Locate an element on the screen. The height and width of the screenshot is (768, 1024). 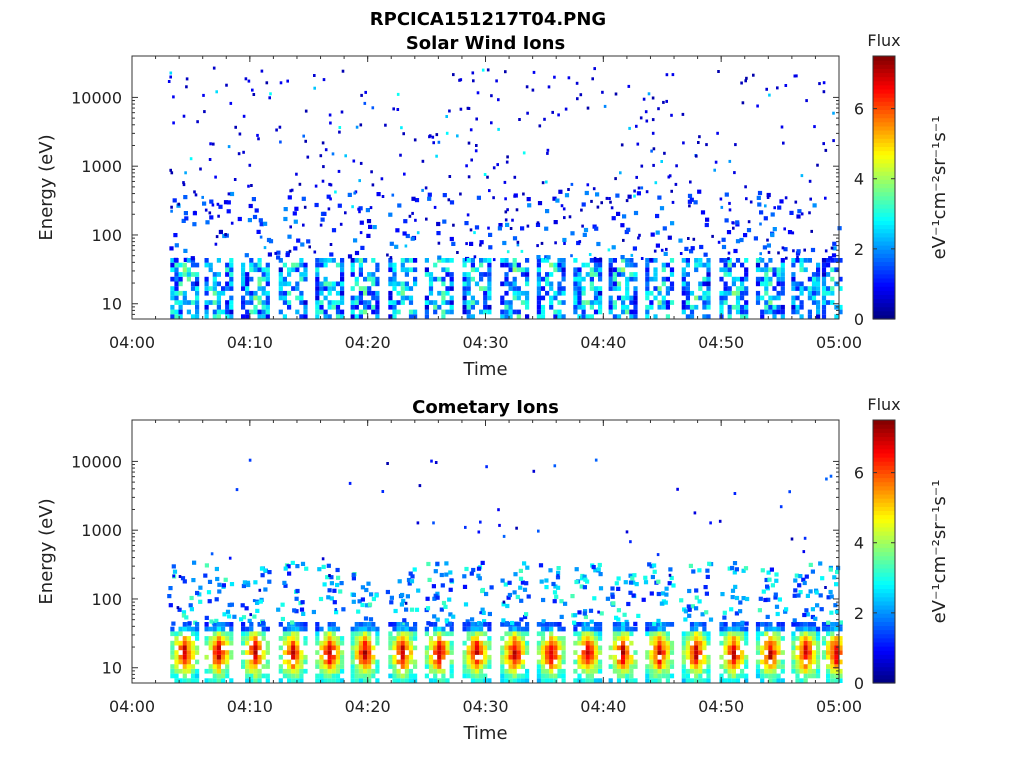
x-tick-label: 05:00 is located at coordinates (839, 342).